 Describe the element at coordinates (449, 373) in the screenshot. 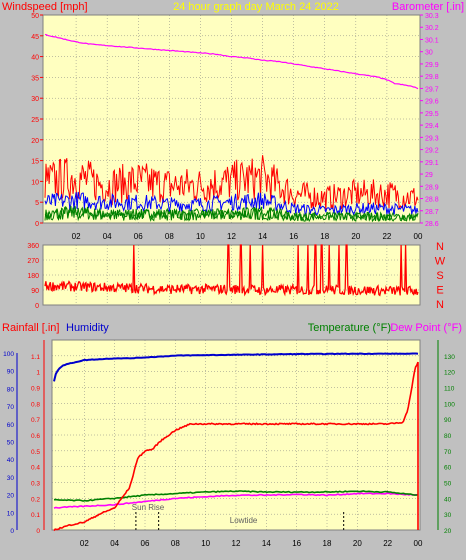

I see `temperature-tick-label: 120` at that location.